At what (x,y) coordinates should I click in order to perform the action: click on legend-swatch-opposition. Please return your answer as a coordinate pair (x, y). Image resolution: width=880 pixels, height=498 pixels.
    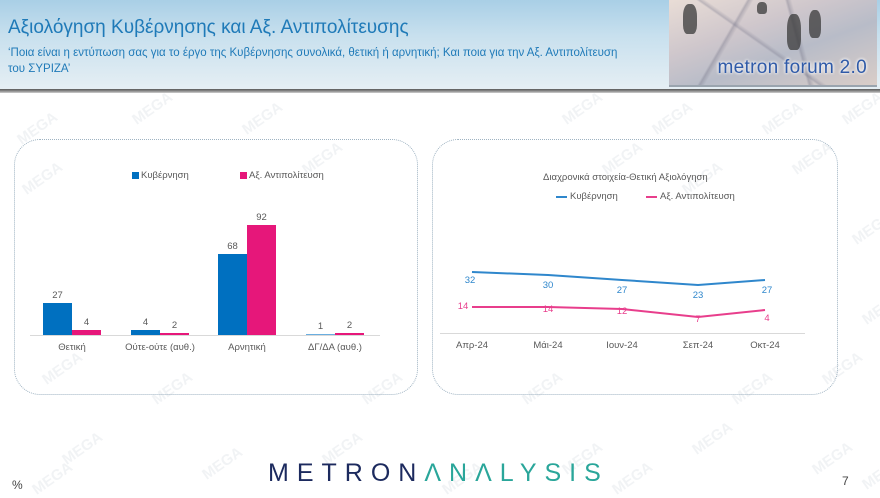
    Looking at the image, I should click on (243, 175).